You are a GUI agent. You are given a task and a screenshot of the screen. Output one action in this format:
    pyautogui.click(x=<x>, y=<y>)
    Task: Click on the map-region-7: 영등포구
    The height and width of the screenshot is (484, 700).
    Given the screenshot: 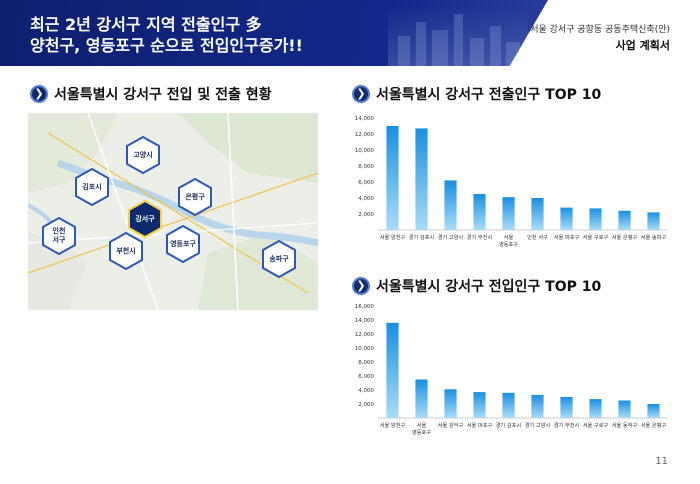 What is the action you would take?
    pyautogui.click(x=183, y=244)
    